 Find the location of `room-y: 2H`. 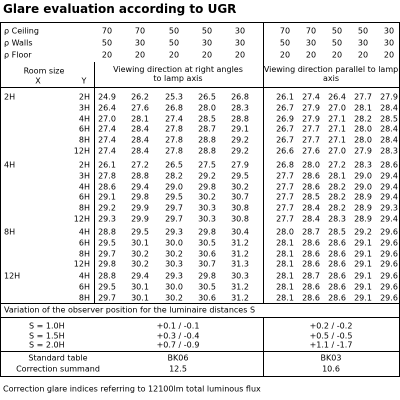

room-y: 2H is located at coordinates (84, 165).